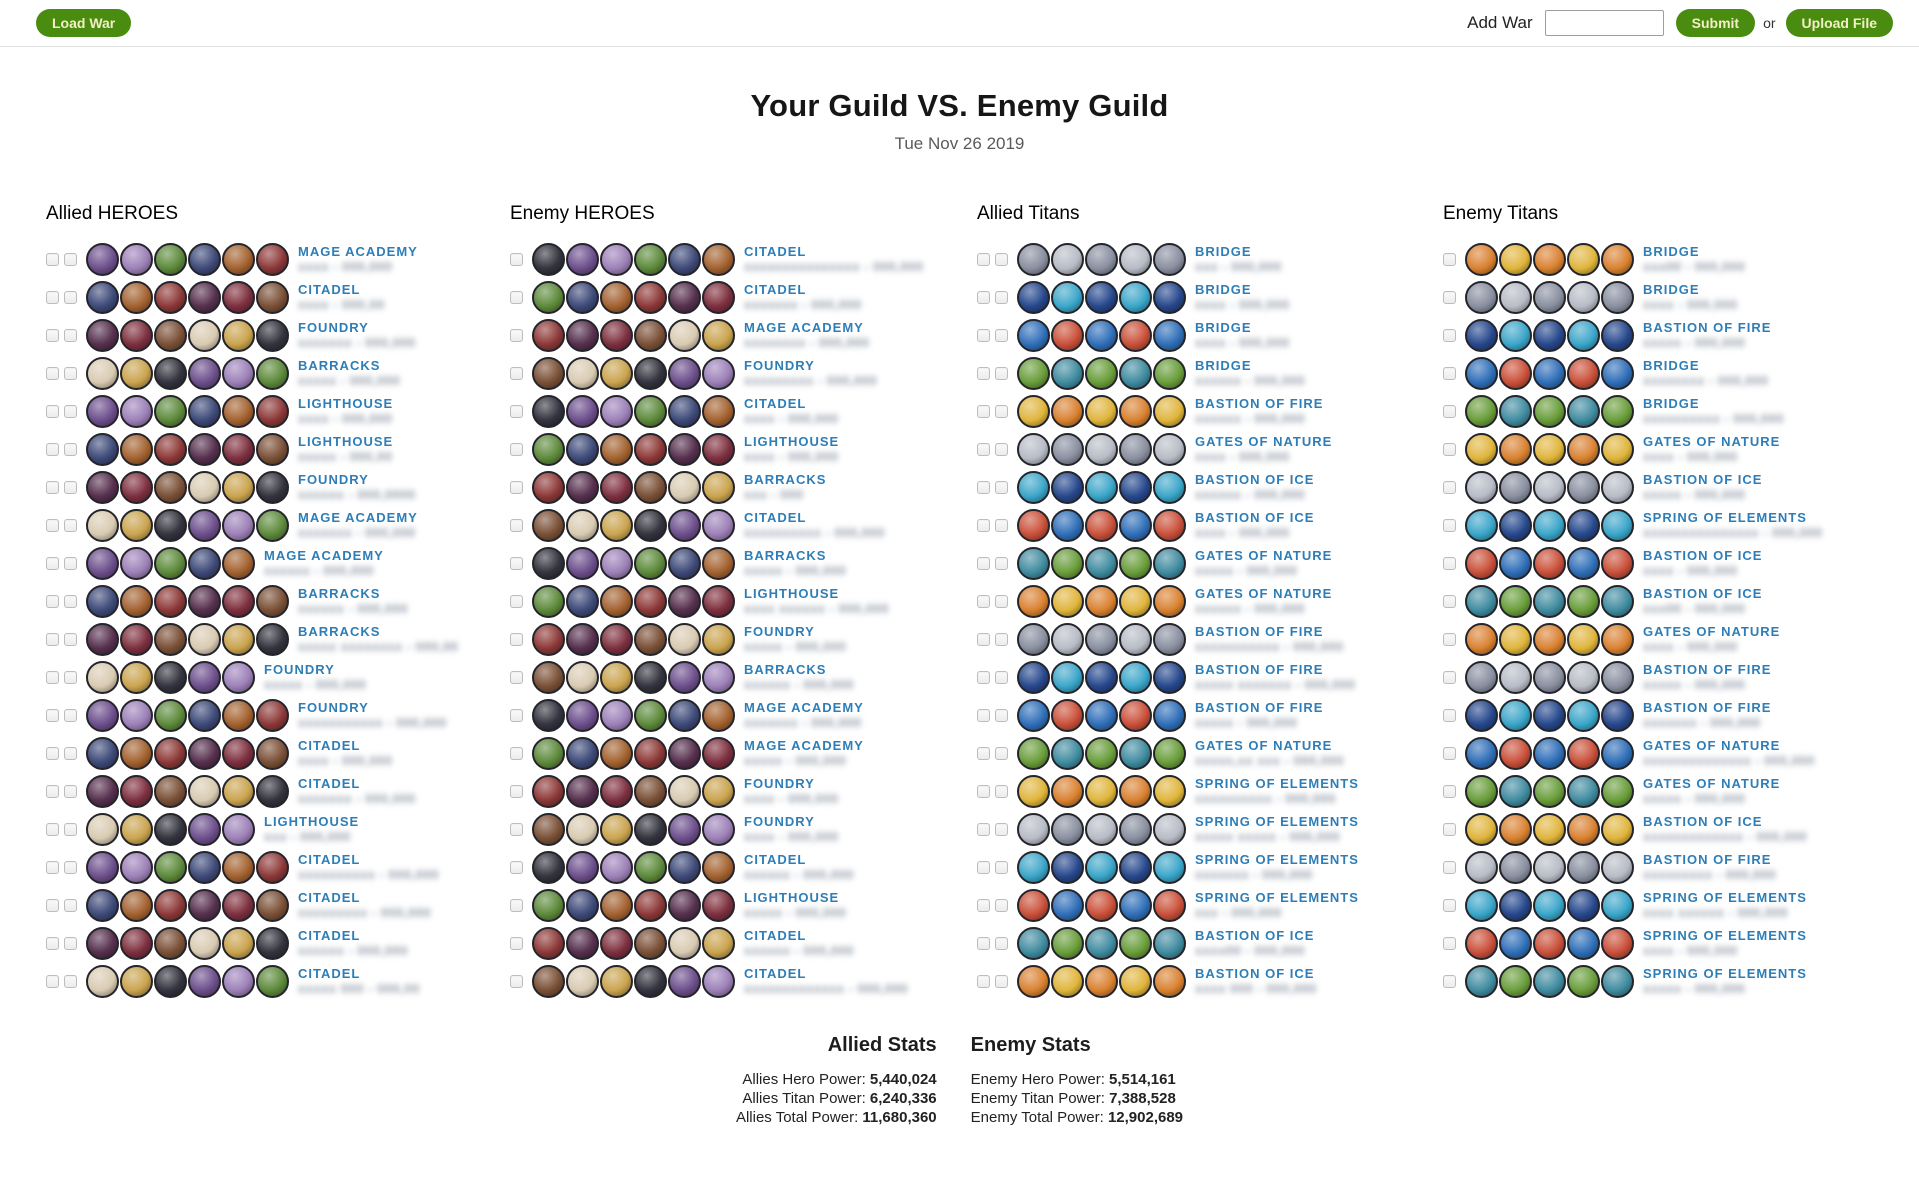  What do you see at coordinates (84, 23) in the screenshot?
I see `load-war-button: Load War` at bounding box center [84, 23].